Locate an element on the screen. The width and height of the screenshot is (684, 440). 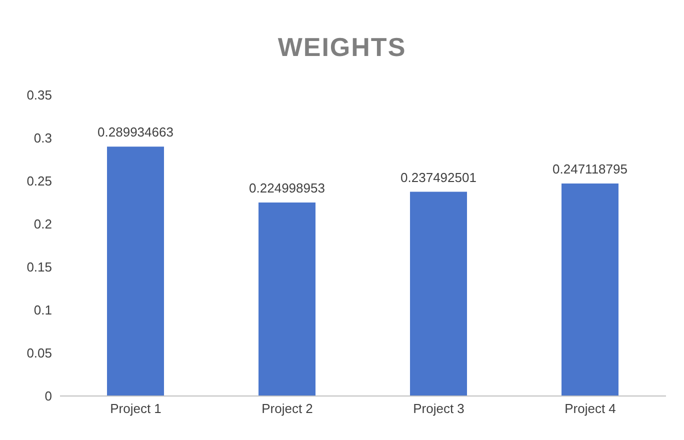
x-tick-label: Project 4 is located at coordinates (590, 408).